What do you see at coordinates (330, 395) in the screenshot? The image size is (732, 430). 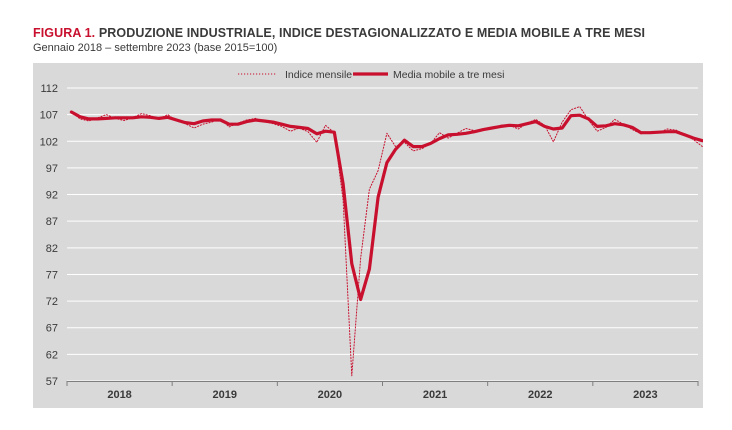 I see `x-tick-label: 2020` at bounding box center [330, 395].